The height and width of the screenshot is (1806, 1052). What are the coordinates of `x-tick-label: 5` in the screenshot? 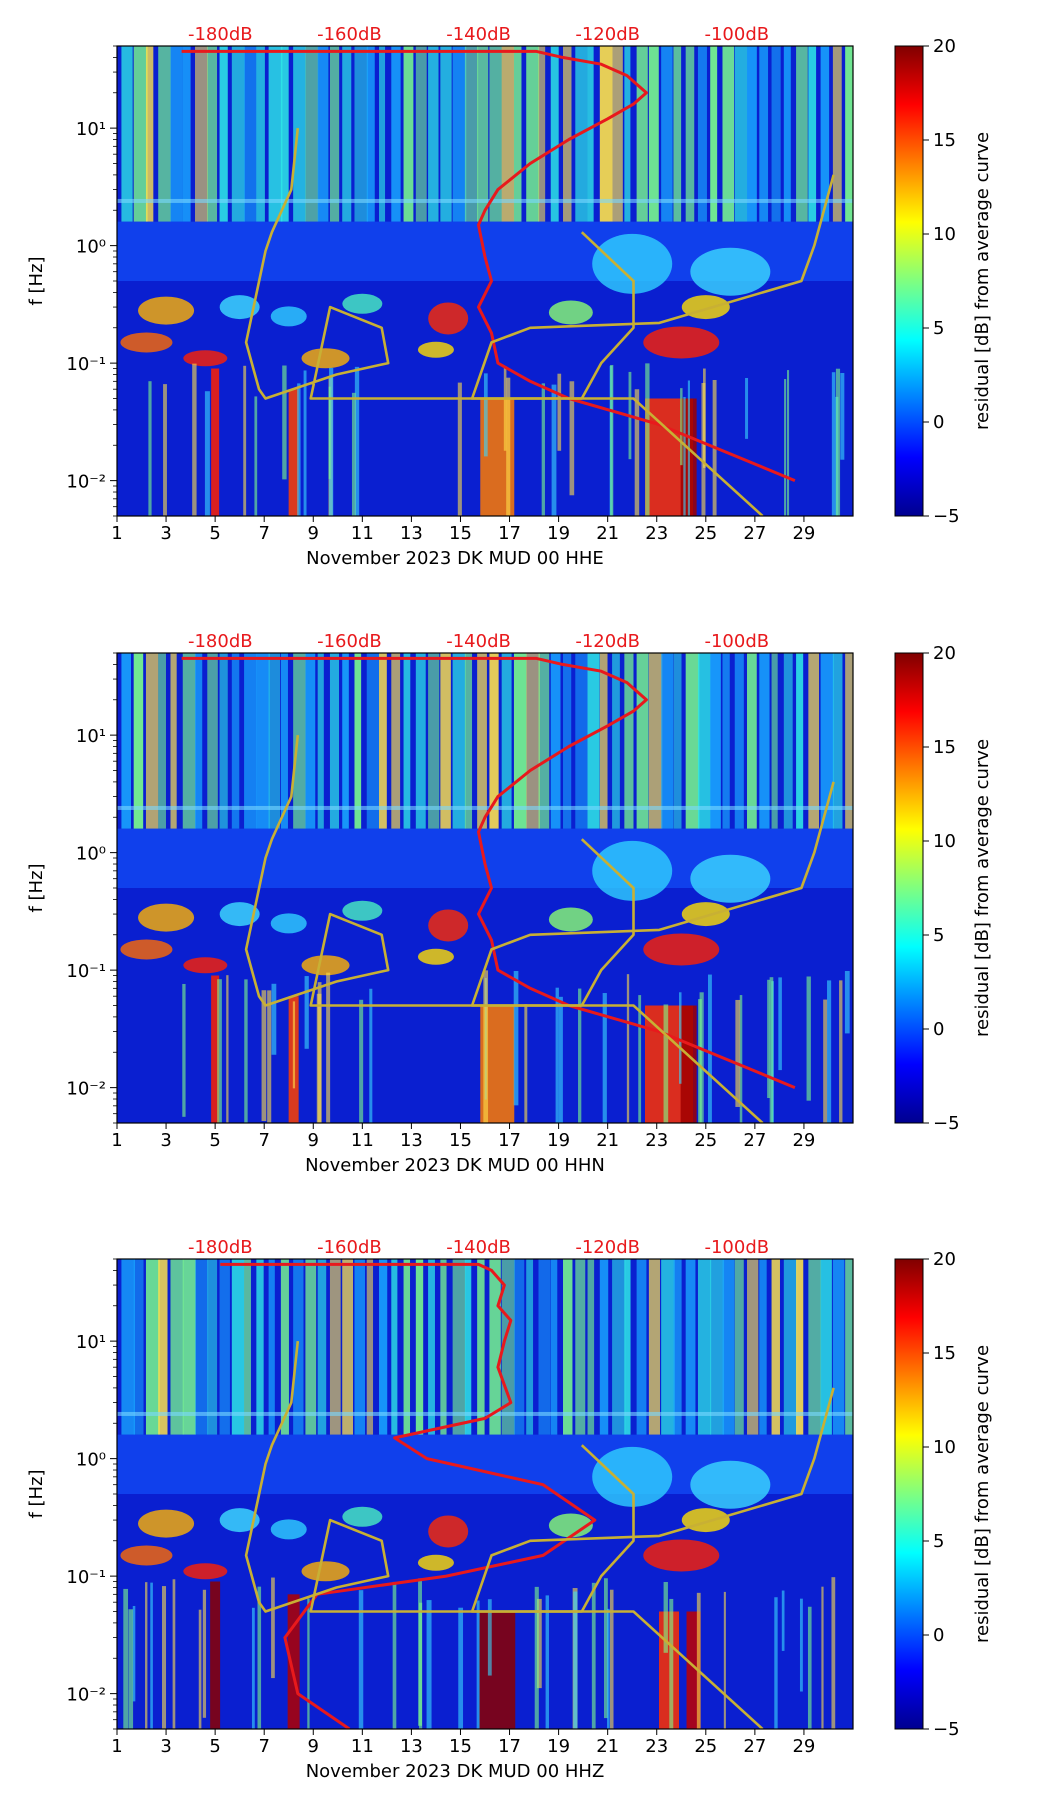 It's located at (214, 533).